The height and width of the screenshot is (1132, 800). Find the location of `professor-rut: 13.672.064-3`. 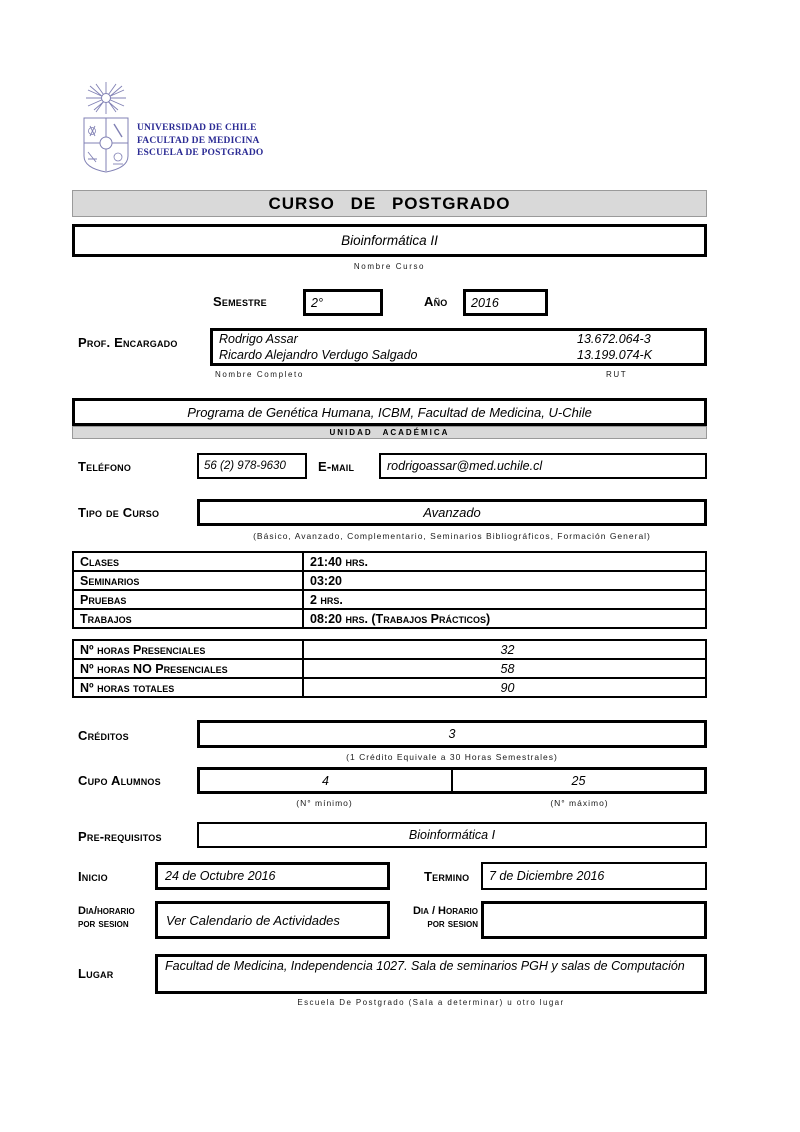

professor-rut: 13.672.064-3 is located at coordinates (614, 339).